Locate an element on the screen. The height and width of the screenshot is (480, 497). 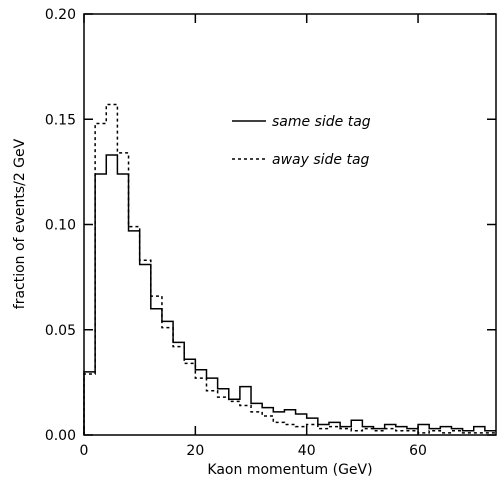
x-tick-label: 0 is located at coordinates (84, 451).